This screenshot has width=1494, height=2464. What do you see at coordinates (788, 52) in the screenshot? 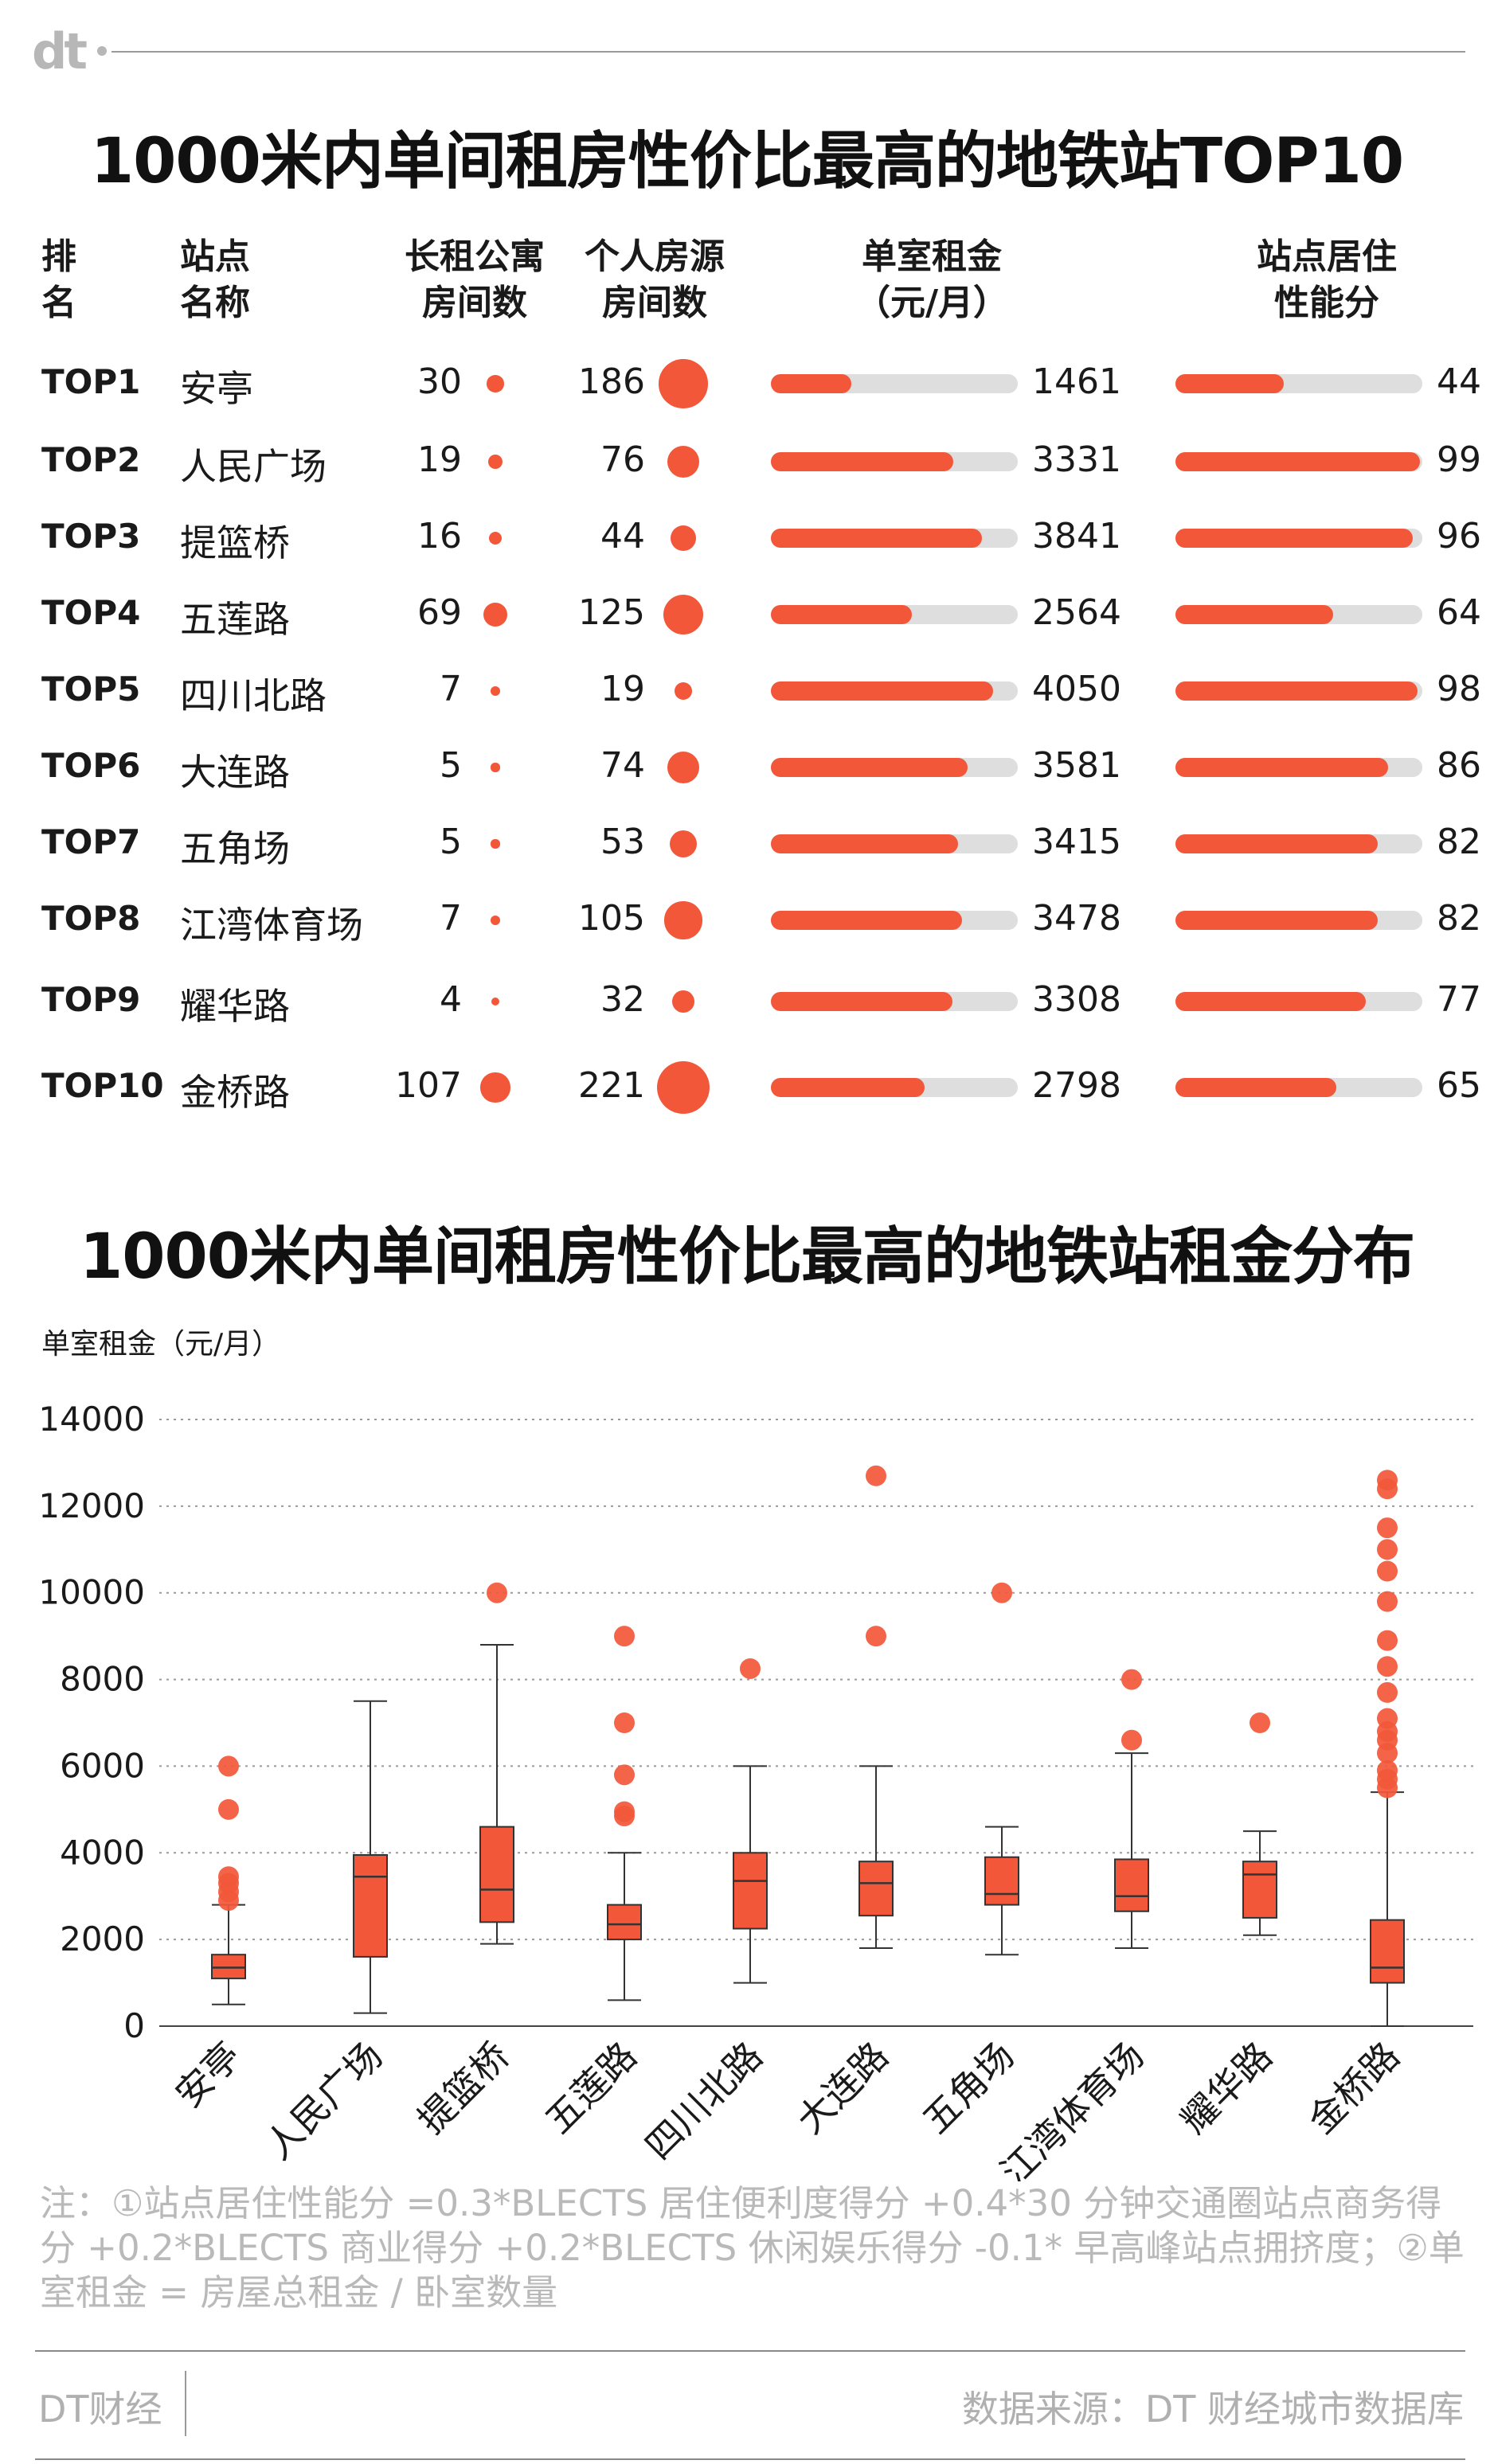
I see `top-divider` at bounding box center [788, 52].